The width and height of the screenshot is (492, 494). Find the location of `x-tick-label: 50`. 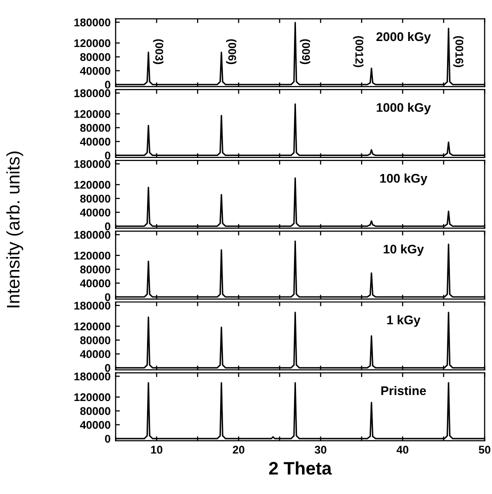

x-tick-label: 50 is located at coordinates (484, 450).